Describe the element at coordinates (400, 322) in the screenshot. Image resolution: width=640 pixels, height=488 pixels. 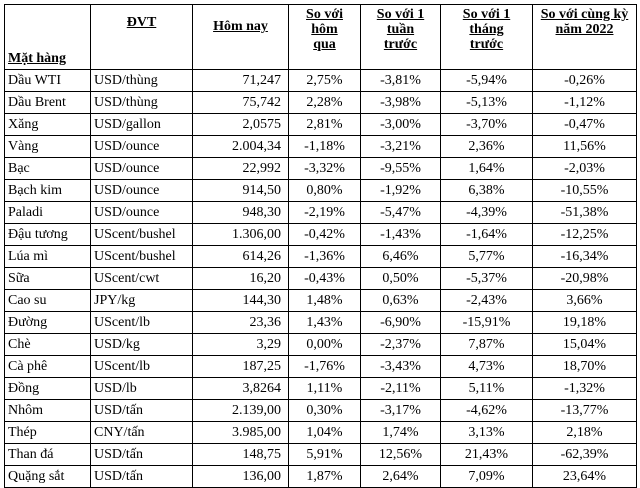
I see `change-week-cell: -6,90%` at that location.